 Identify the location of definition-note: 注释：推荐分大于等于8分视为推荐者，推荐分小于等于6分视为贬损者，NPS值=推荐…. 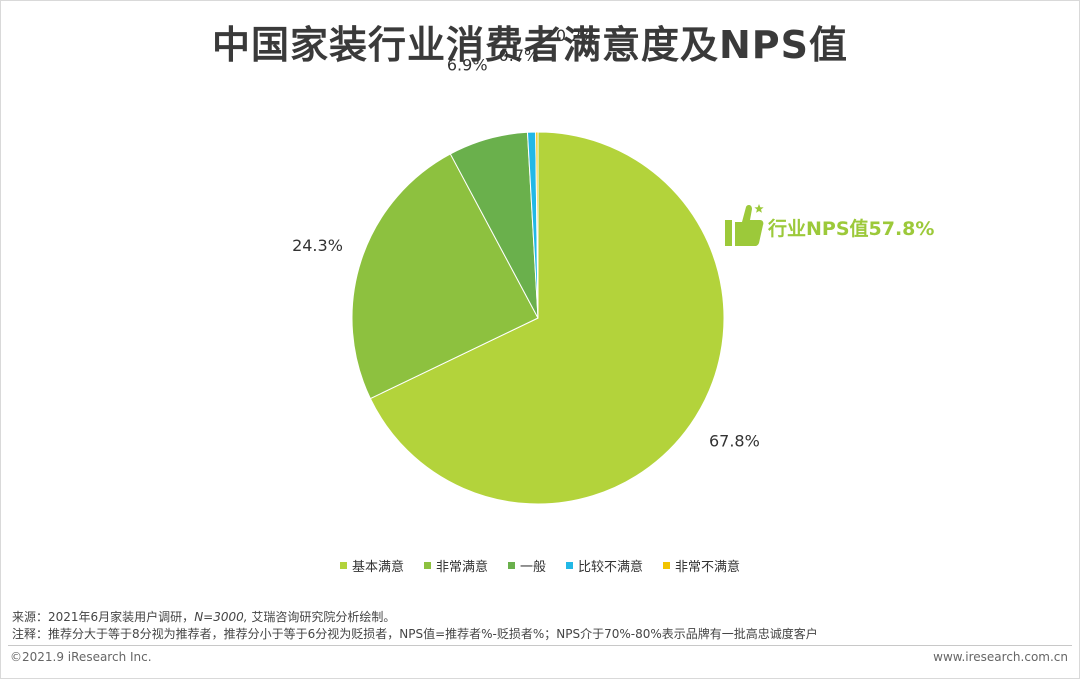
(415, 634).